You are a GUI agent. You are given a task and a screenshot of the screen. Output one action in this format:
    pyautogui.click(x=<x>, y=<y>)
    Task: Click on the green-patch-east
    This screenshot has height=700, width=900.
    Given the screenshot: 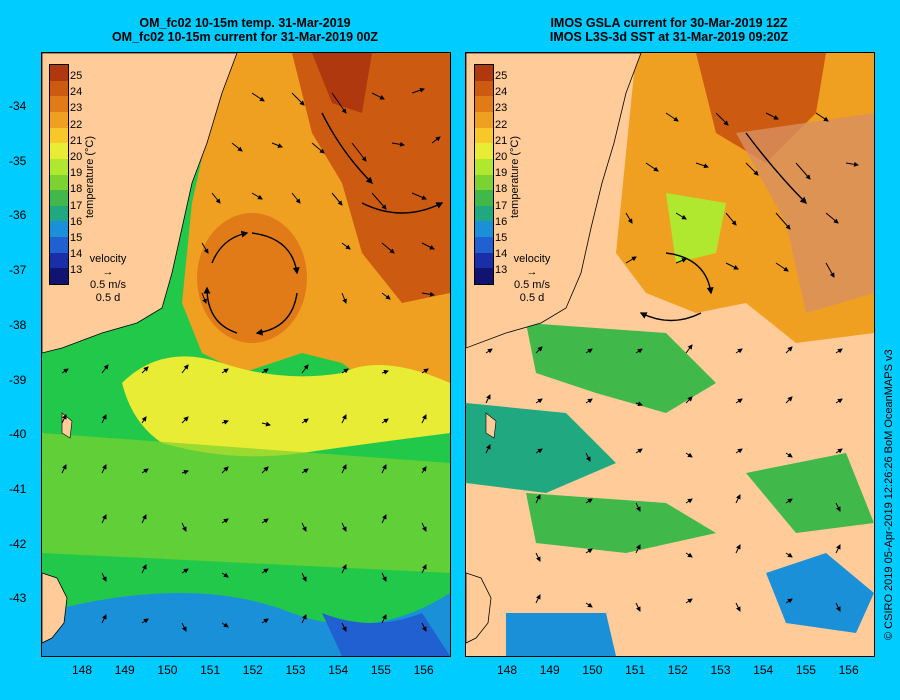 What is the action you would take?
    pyautogui.click(x=810, y=493)
    